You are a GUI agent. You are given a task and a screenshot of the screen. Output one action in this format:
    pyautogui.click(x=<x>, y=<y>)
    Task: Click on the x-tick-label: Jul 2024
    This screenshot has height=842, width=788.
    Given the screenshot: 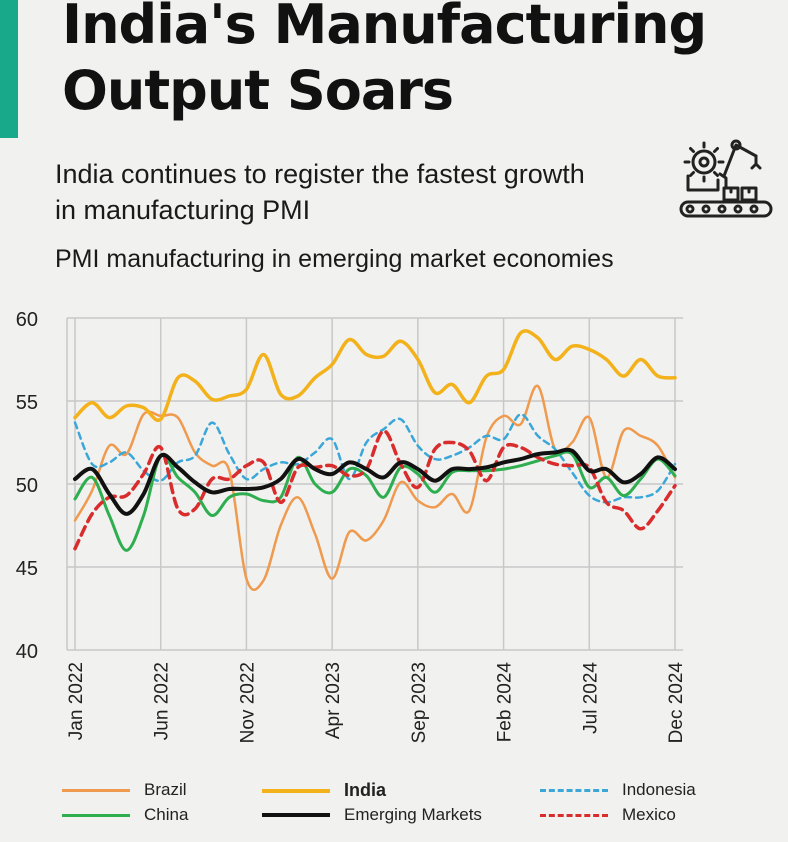 What is the action you would take?
    pyautogui.click(x=590, y=698)
    